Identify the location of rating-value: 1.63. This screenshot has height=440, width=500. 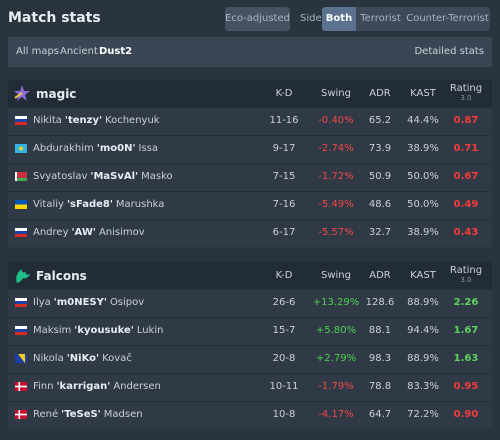
(466, 358).